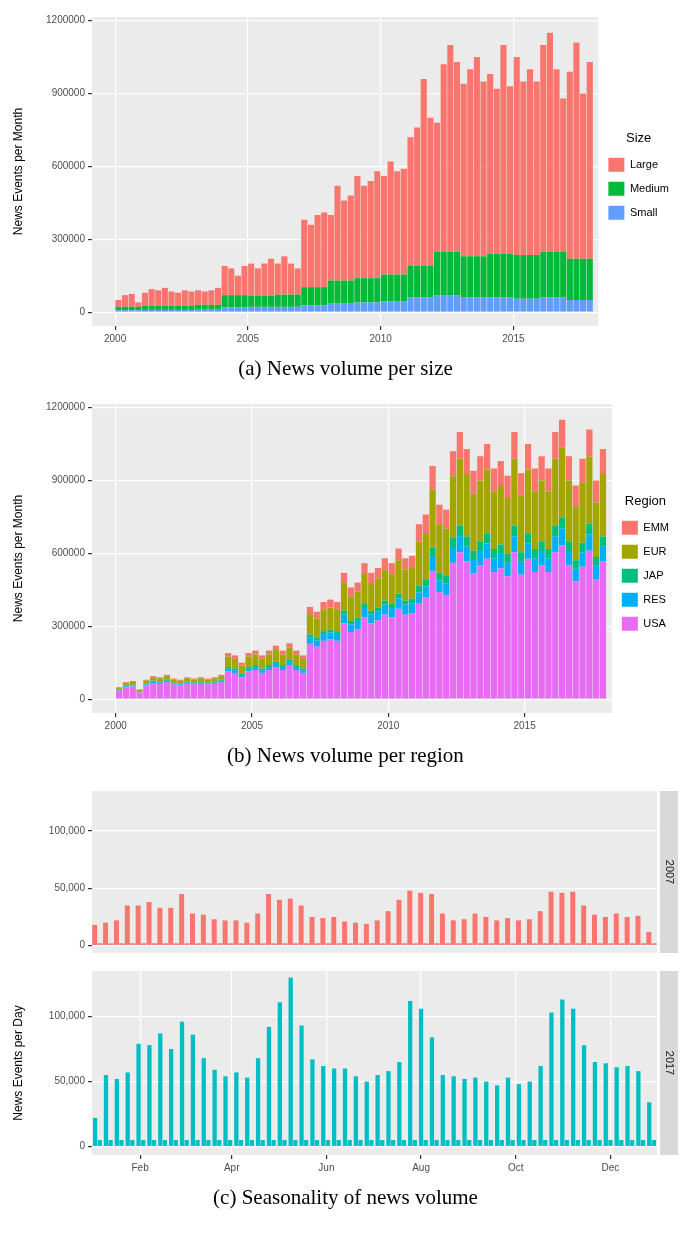 The width and height of the screenshot is (691, 1259). I want to click on text: (b) News volume per region, so click(345, 755).